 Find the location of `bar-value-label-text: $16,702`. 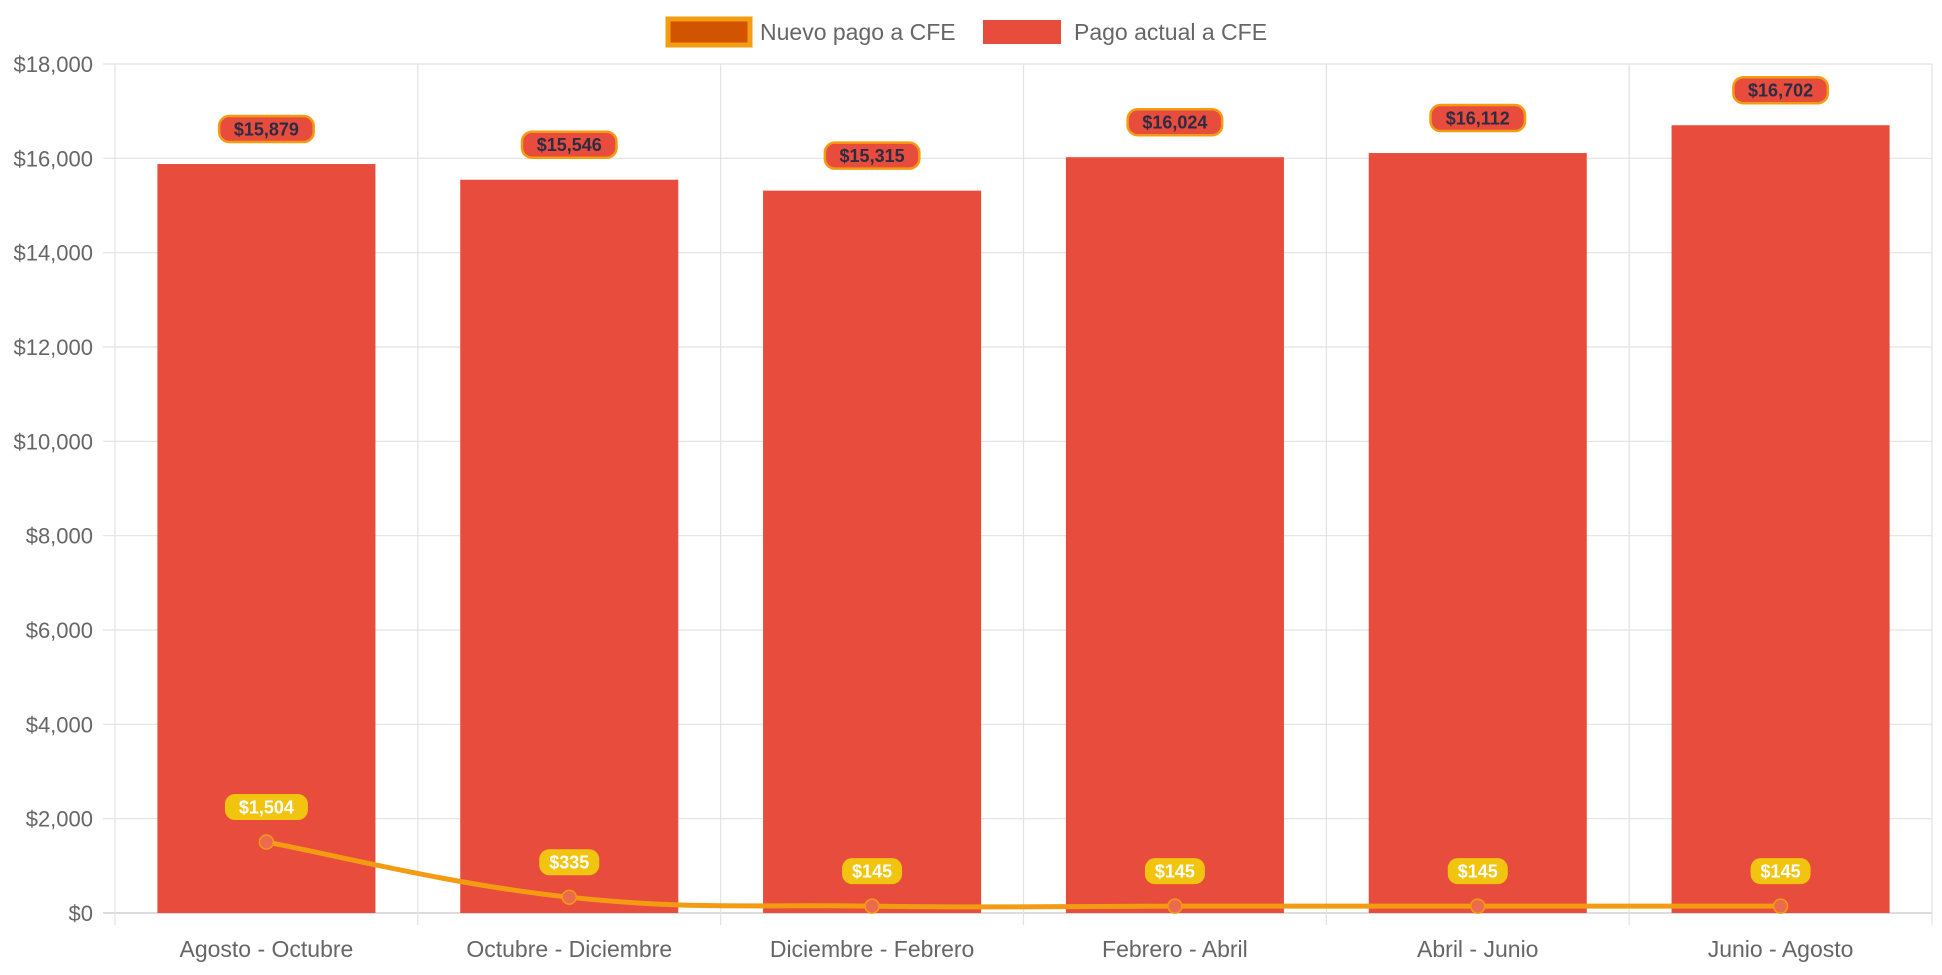

bar-value-label-text: $16,702 is located at coordinates (1780, 91).